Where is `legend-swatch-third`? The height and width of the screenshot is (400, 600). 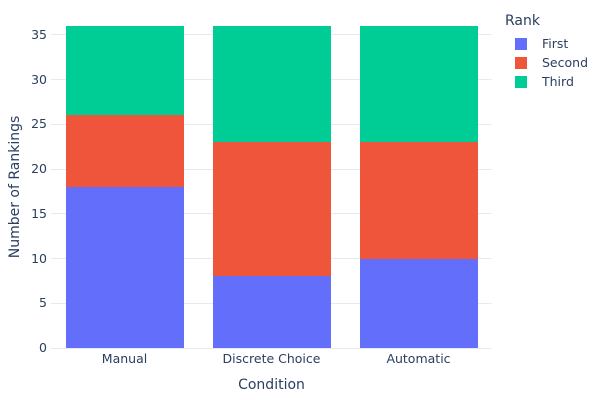
legend-swatch-third is located at coordinates (521, 81).